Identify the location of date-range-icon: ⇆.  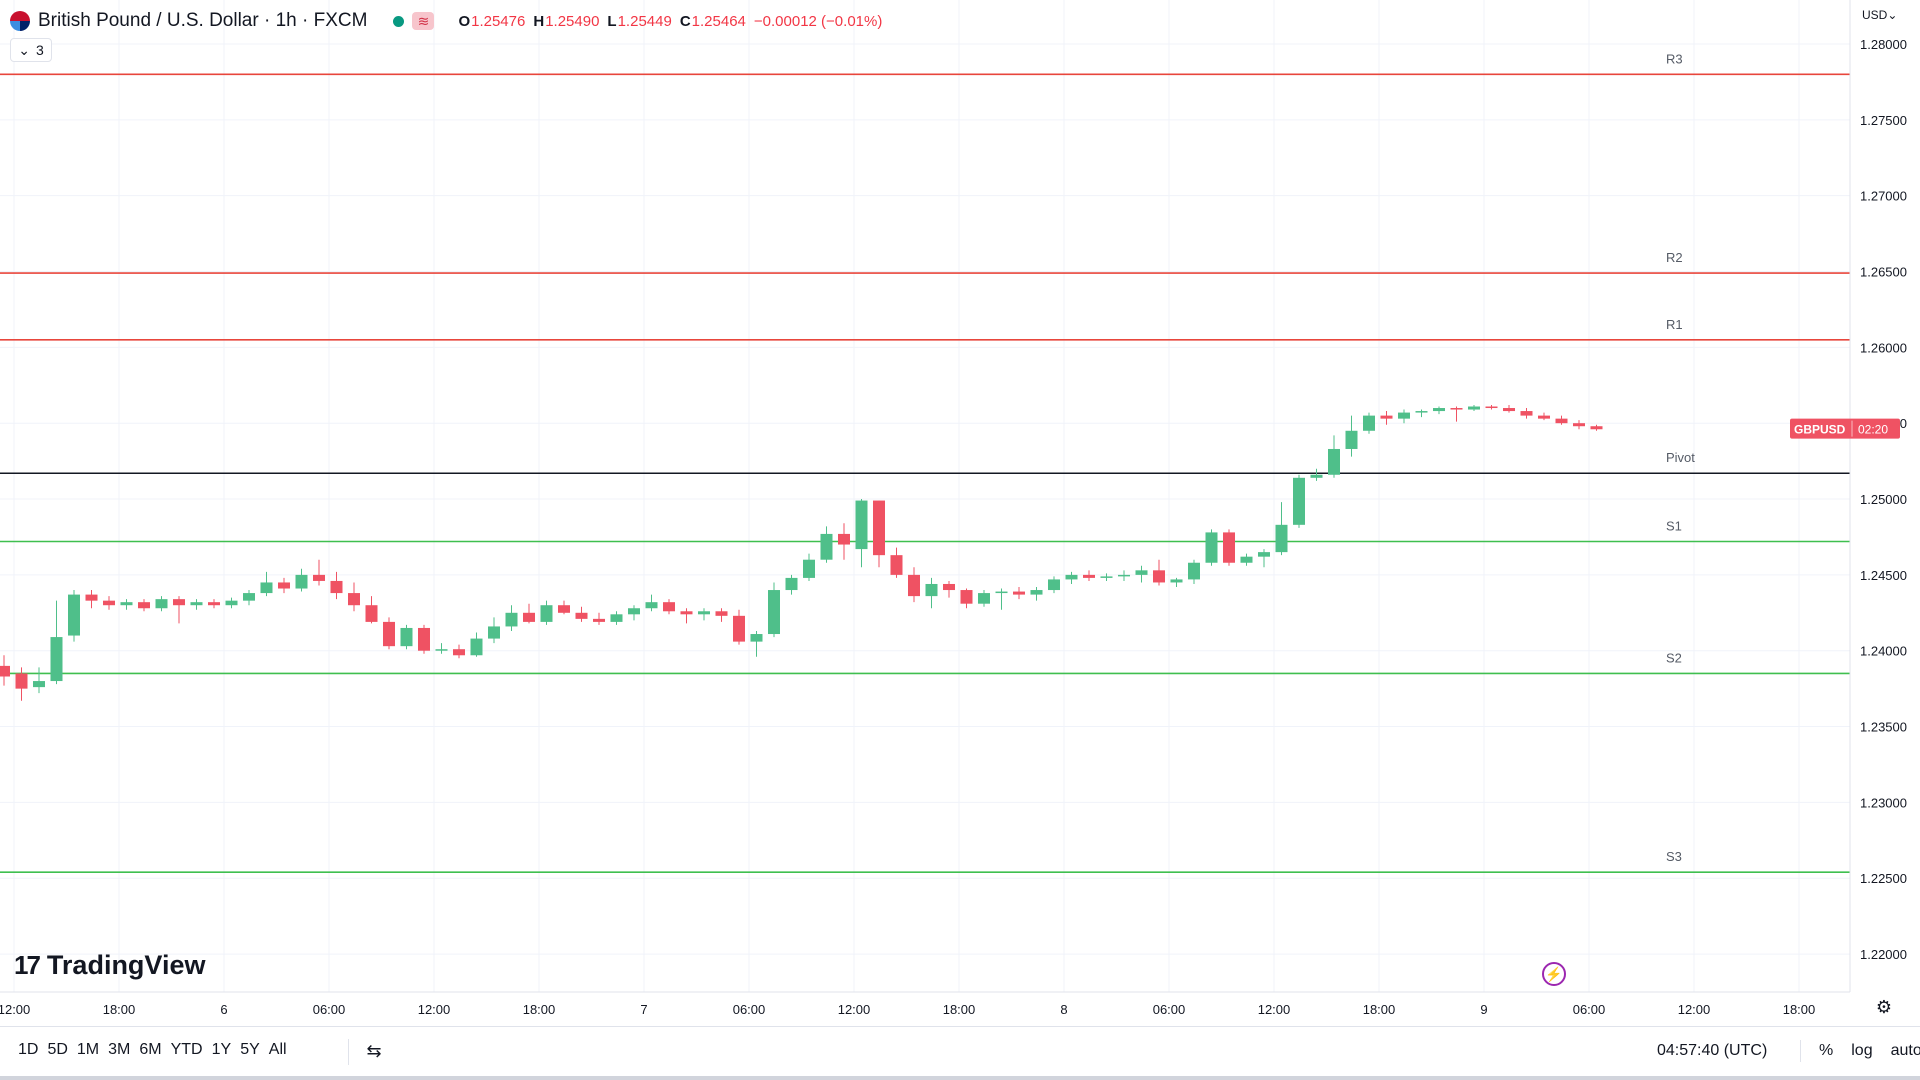
(374, 1050).